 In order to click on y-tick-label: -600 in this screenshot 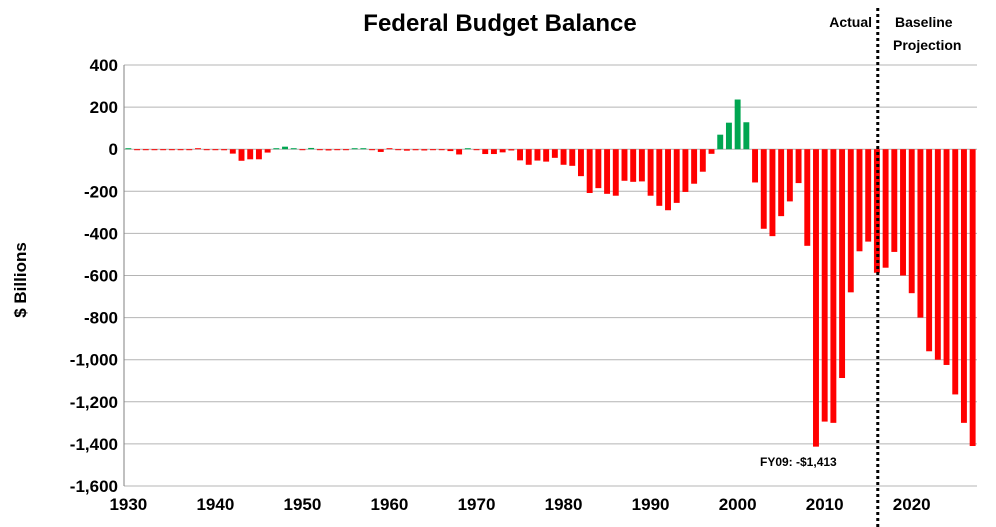, I will do `click(101, 276)`.